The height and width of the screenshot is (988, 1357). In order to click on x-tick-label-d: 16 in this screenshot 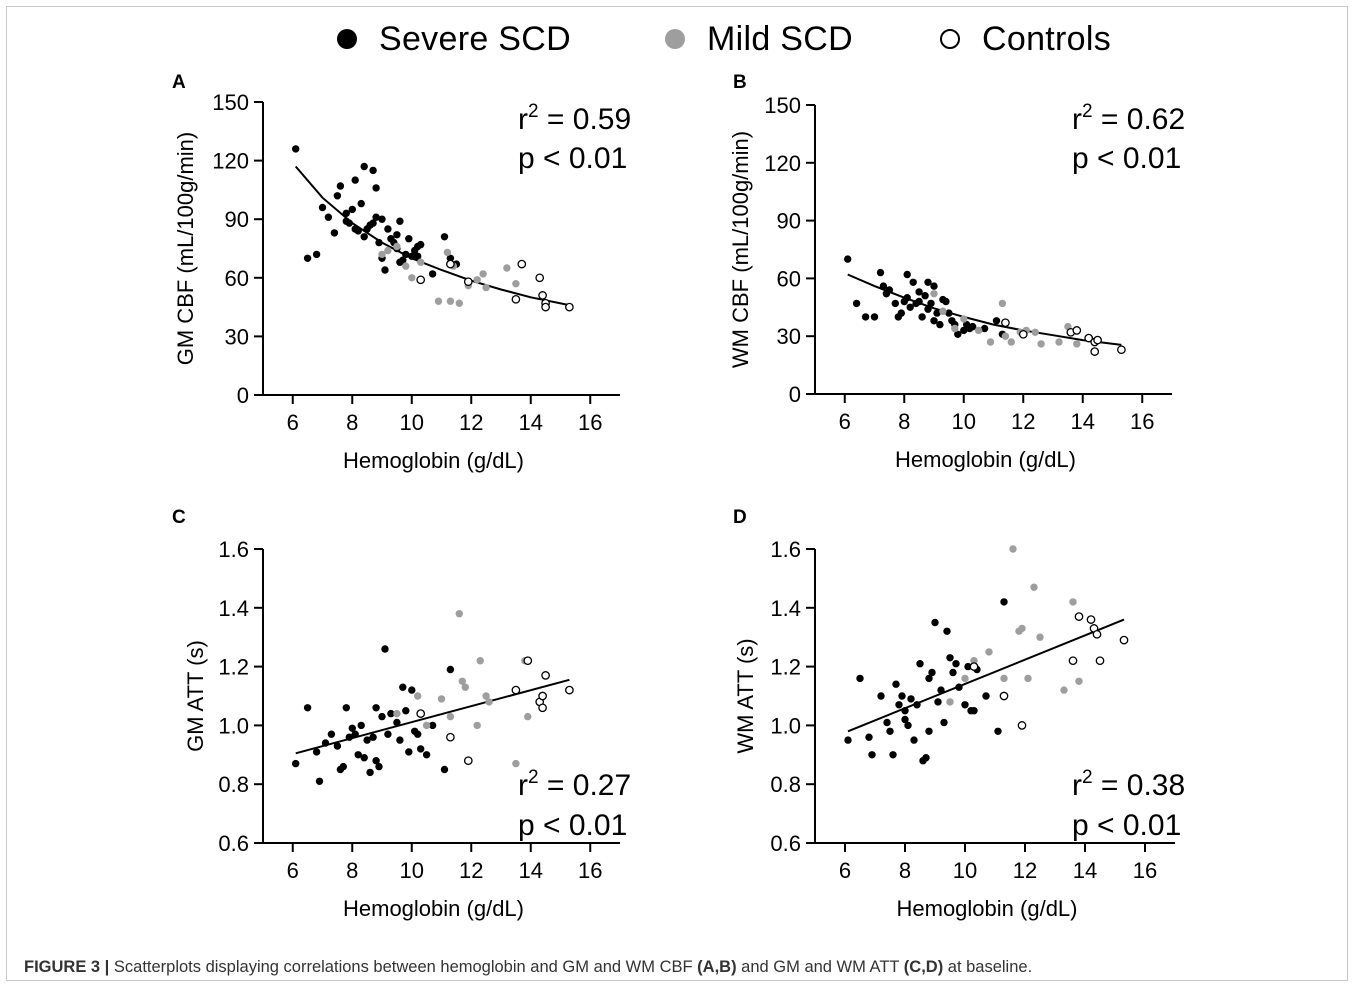, I will do `click(1145, 870)`.